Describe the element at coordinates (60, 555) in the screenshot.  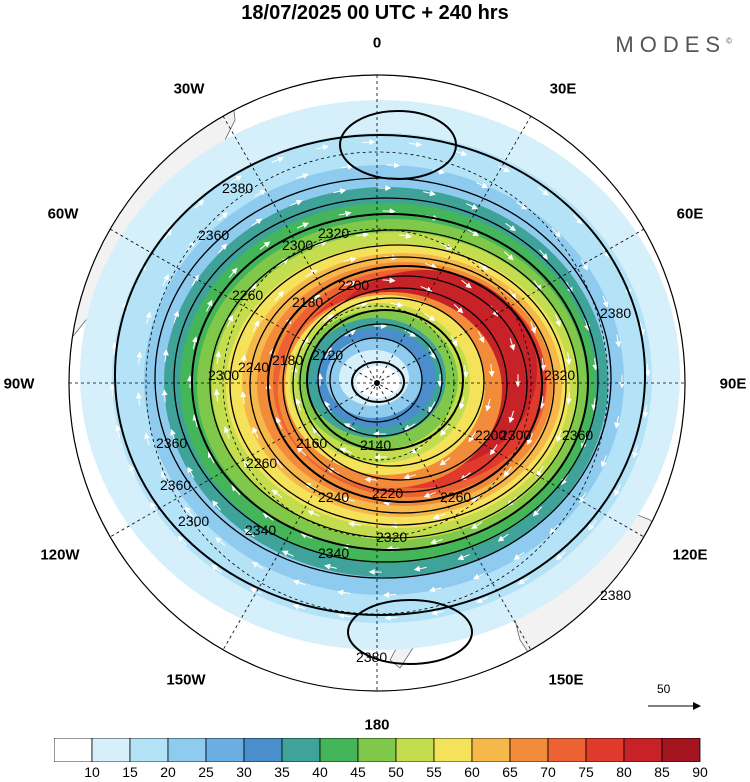
I see `lon-label-120w: 120W` at that location.